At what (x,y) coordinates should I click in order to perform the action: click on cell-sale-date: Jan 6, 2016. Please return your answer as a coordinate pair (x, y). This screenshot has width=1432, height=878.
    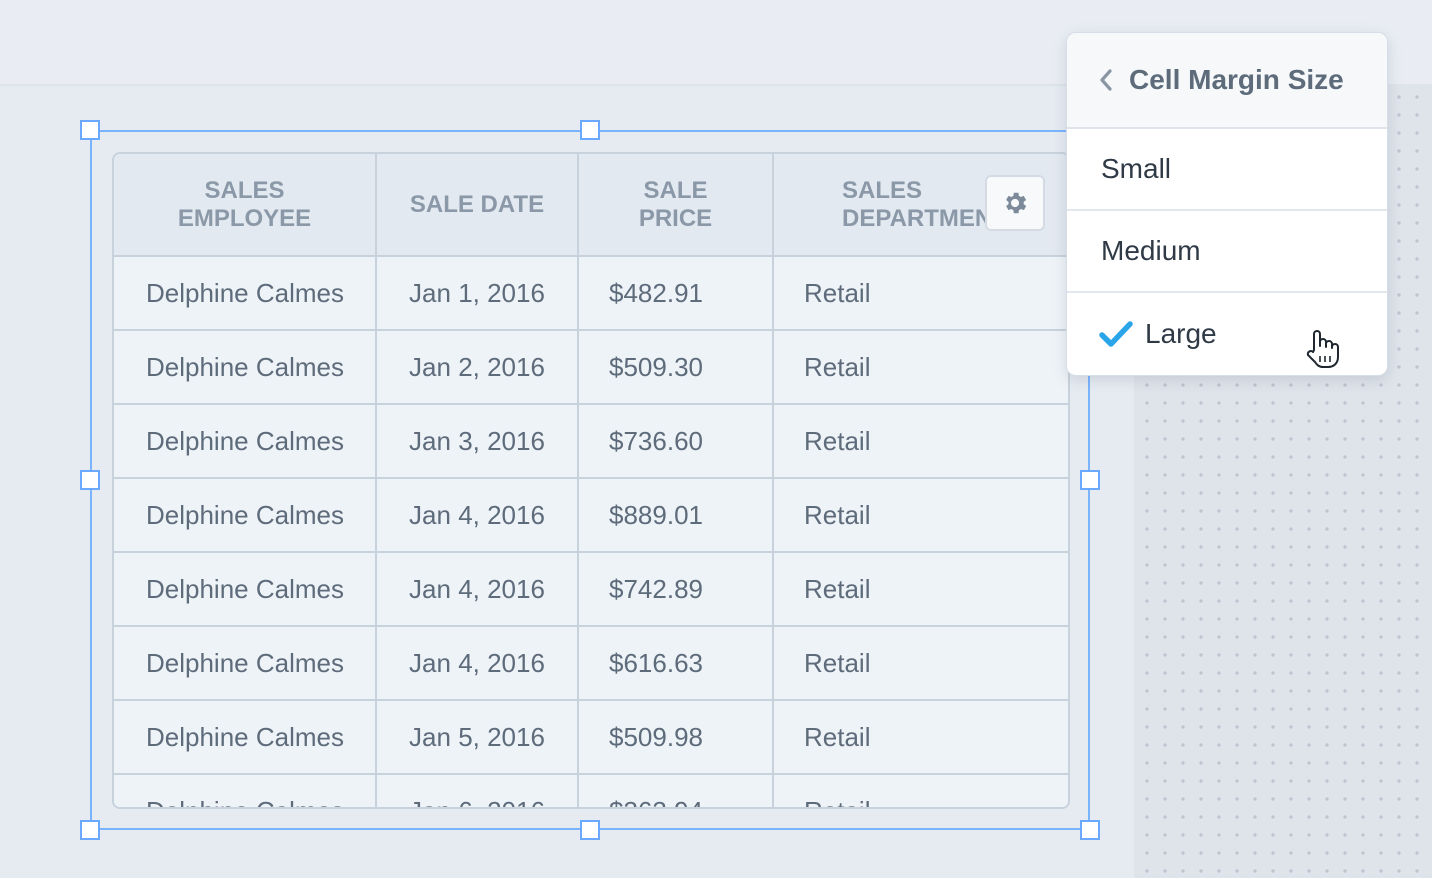
    Looking at the image, I should click on (477, 790).